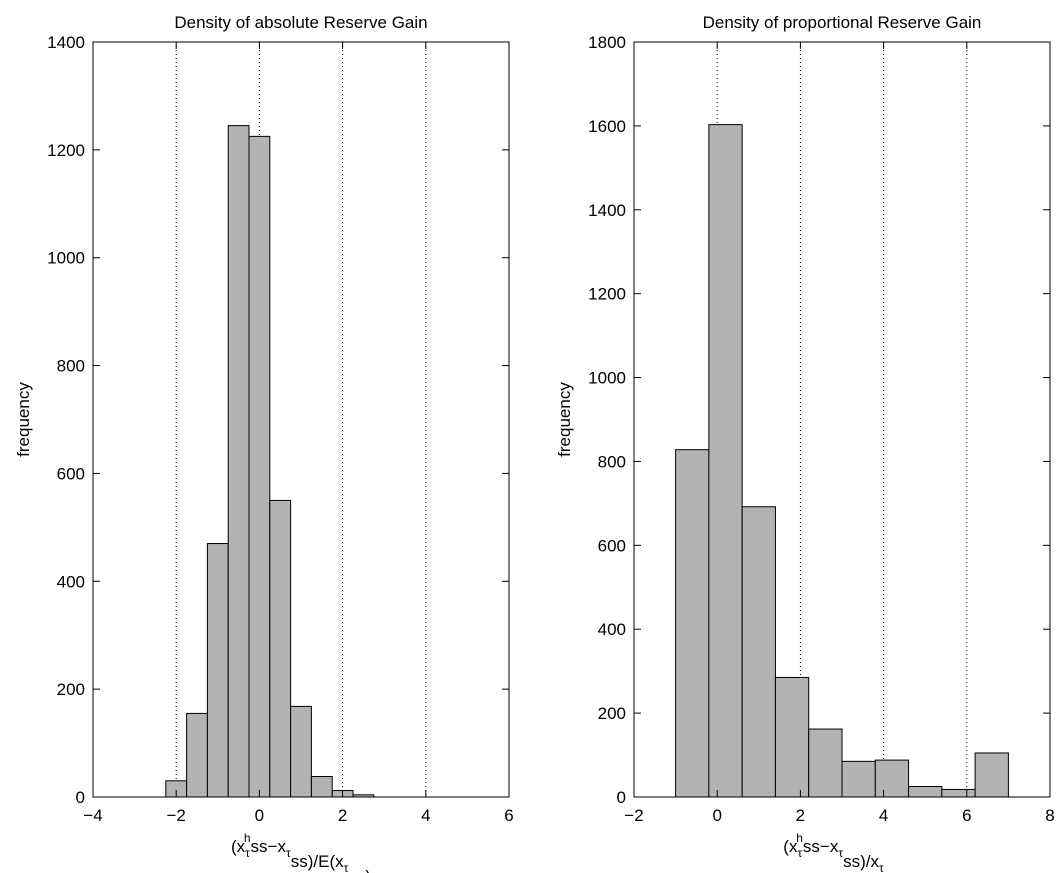 The height and width of the screenshot is (873, 1062). What do you see at coordinates (607, 126) in the screenshot?
I see `y-tick-label: 1600` at bounding box center [607, 126].